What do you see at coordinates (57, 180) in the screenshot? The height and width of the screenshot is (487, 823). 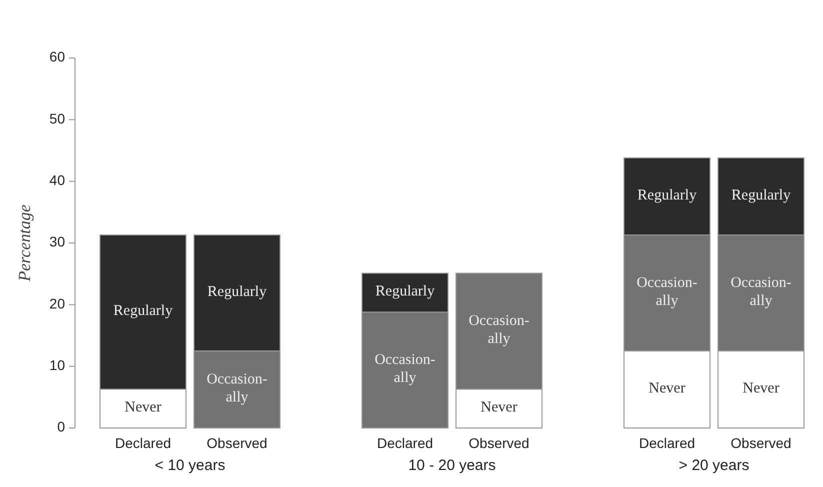 I see `y-tick-label: 40` at bounding box center [57, 180].